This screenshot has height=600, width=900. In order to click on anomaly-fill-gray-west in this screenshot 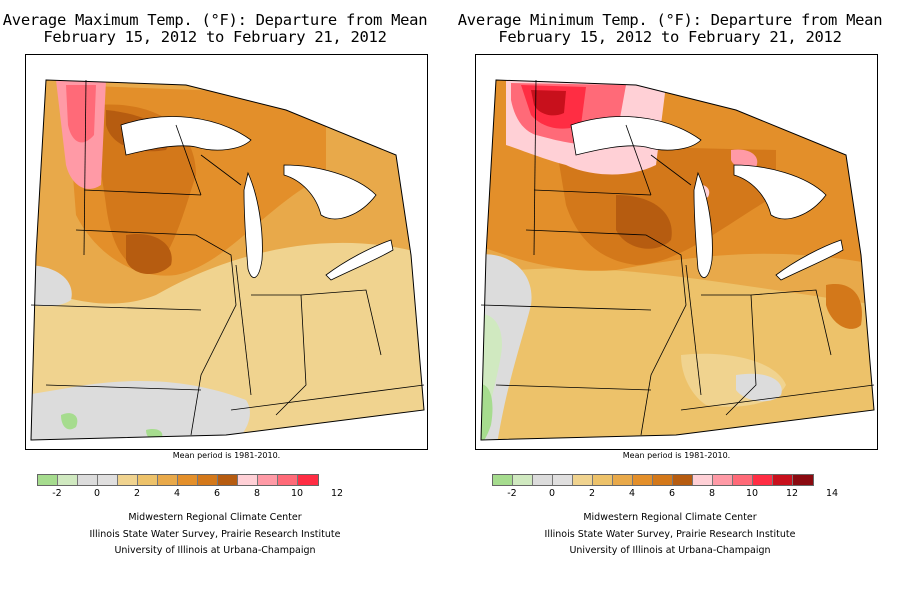, I will do `click(51, 286)`.